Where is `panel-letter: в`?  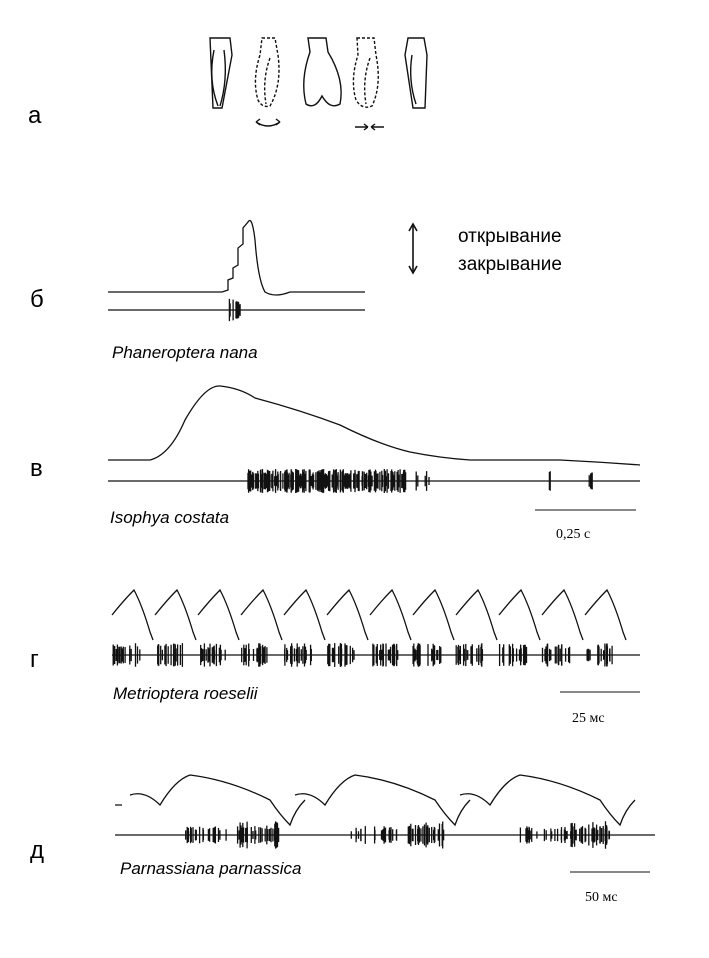
panel-letter: в is located at coordinates (36, 468).